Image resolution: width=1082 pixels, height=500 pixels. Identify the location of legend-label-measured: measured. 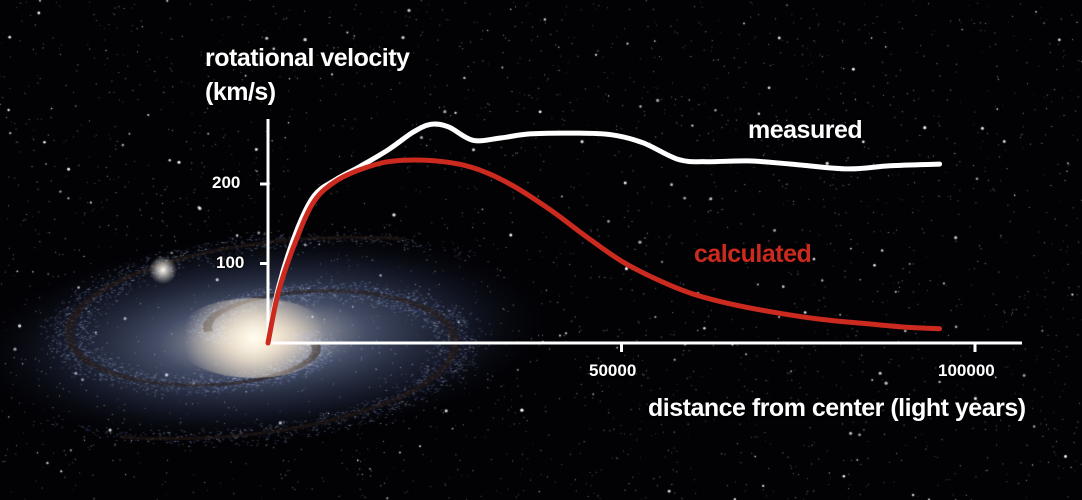
(805, 130).